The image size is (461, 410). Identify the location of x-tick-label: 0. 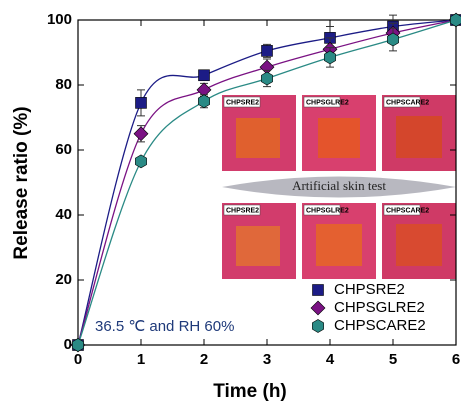
(78, 359).